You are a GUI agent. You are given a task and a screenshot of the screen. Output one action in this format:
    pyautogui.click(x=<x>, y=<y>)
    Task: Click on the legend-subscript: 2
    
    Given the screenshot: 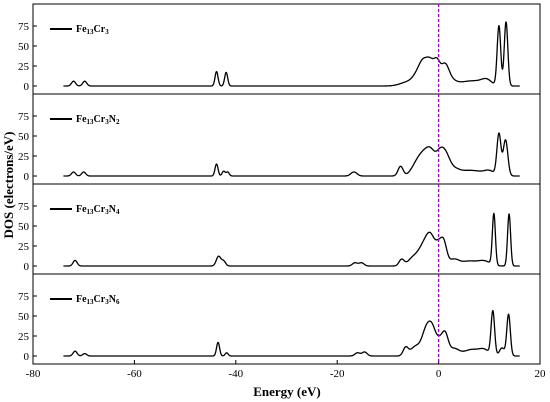 What is the action you would take?
    pyautogui.click(x=118, y=122)
    